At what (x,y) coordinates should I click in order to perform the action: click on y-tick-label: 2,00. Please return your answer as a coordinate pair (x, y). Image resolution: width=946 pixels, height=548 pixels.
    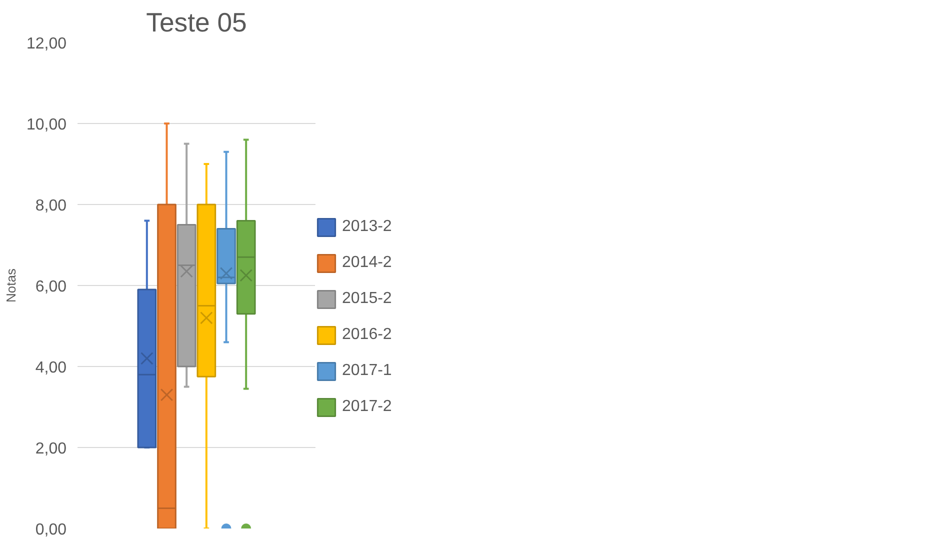
    Looking at the image, I should click on (51, 449).